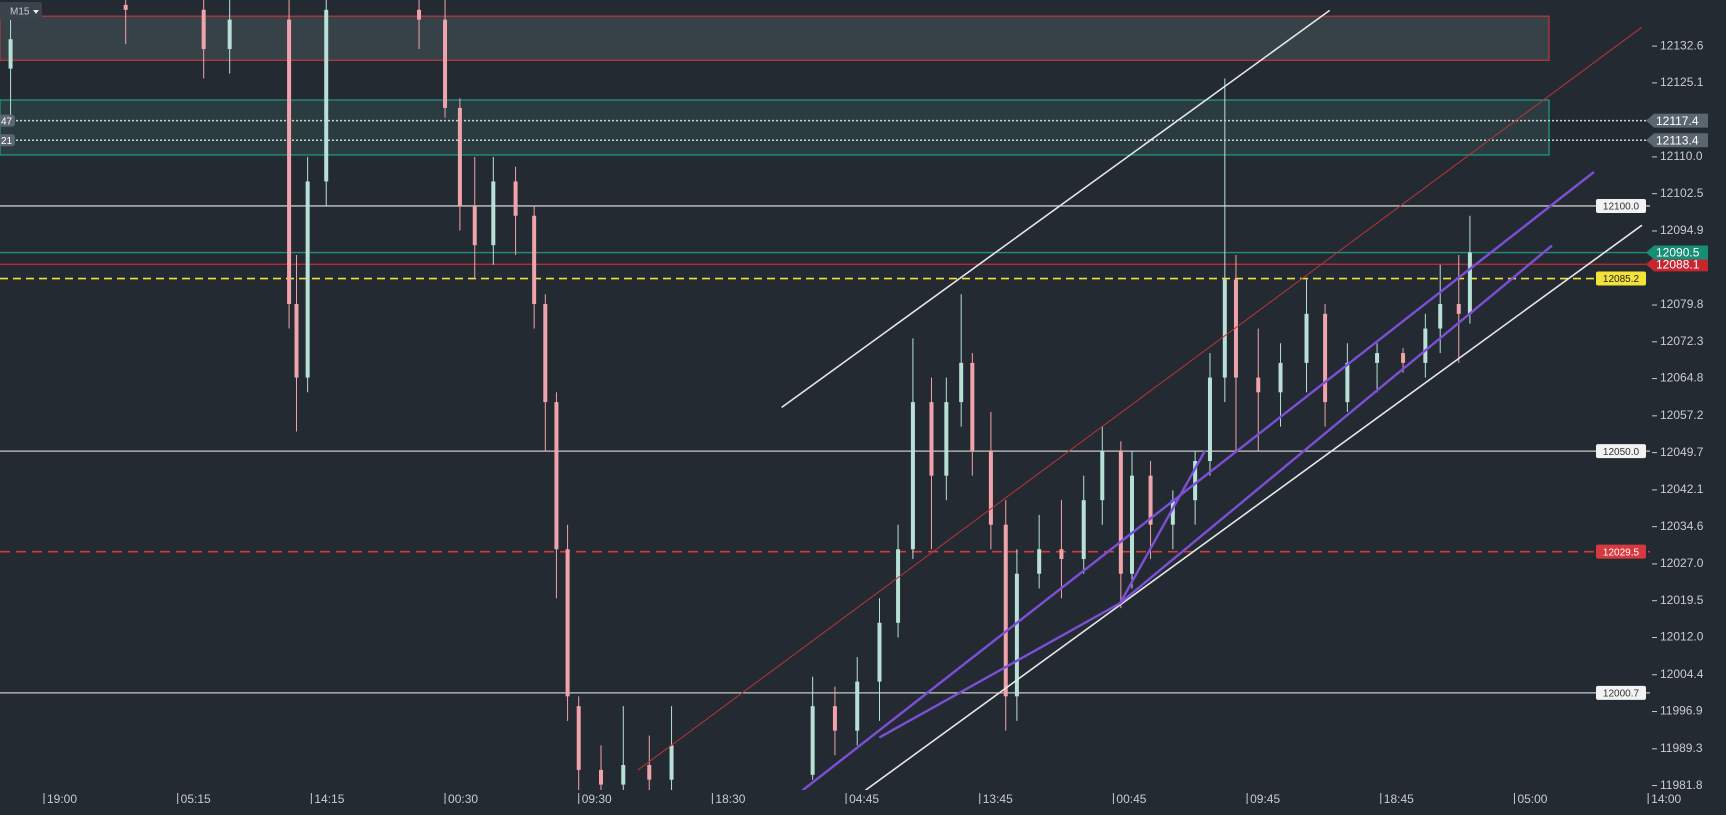 Image resolution: width=1726 pixels, height=815 pixels. Describe the element at coordinates (1682, 563) in the screenshot. I see `y-tick-label: 12027.0` at that location.